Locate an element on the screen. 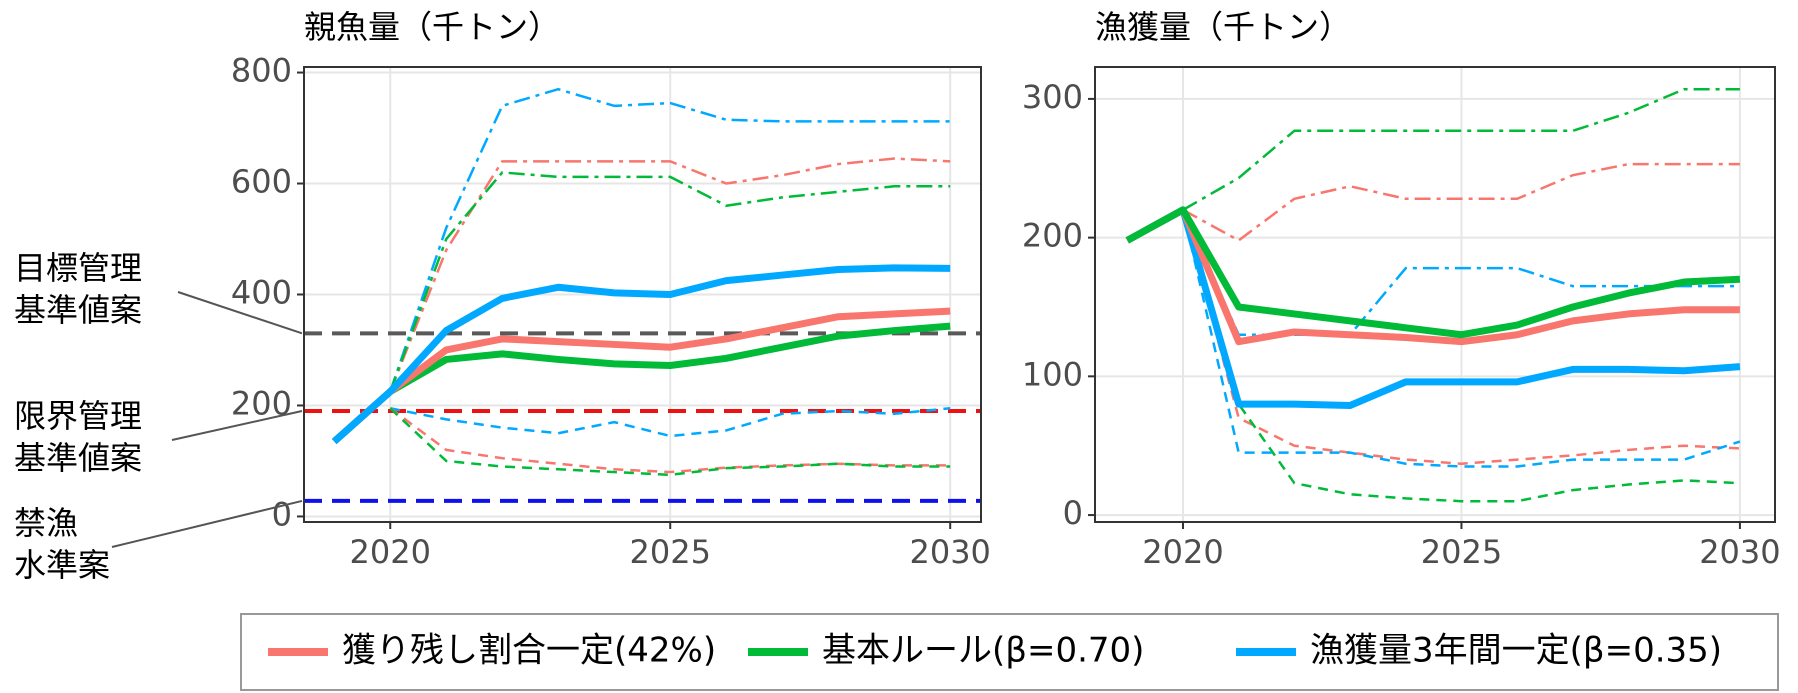 This screenshot has width=1798, height=693. y-tick-label: 300 is located at coordinates (1052, 97).